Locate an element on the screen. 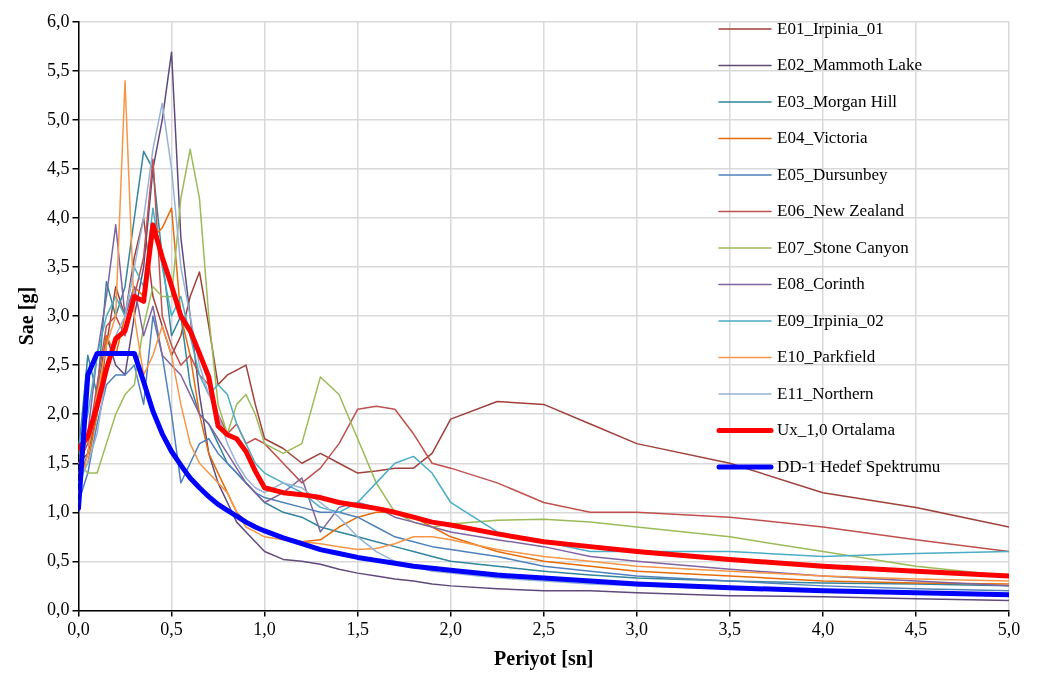 The height and width of the screenshot is (688, 1041). legend-label: E02_Mammoth Lake is located at coordinates (849, 65).